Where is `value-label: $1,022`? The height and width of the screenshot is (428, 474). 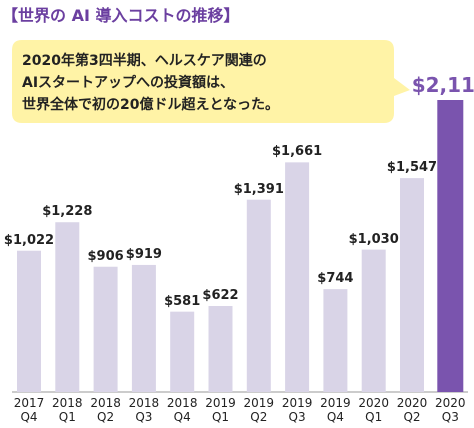
value-label: $1,022 is located at coordinates (29, 240).